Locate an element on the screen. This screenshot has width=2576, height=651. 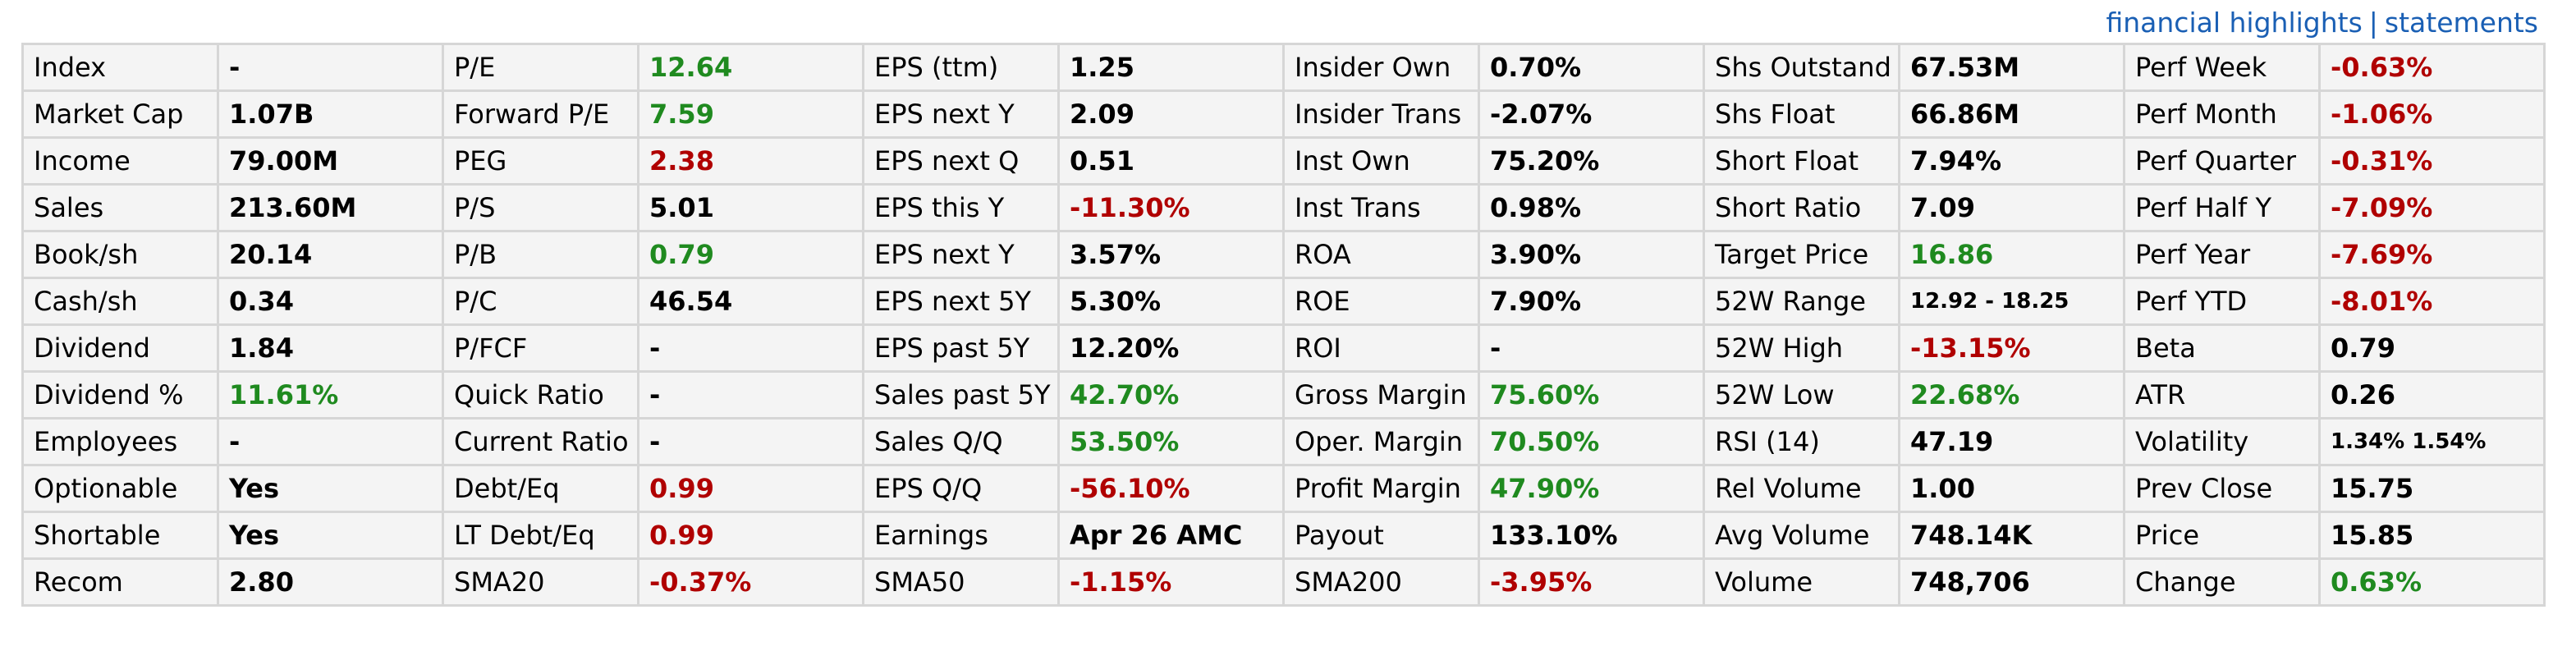
metric-value: 75.20% is located at coordinates (1592, 161).